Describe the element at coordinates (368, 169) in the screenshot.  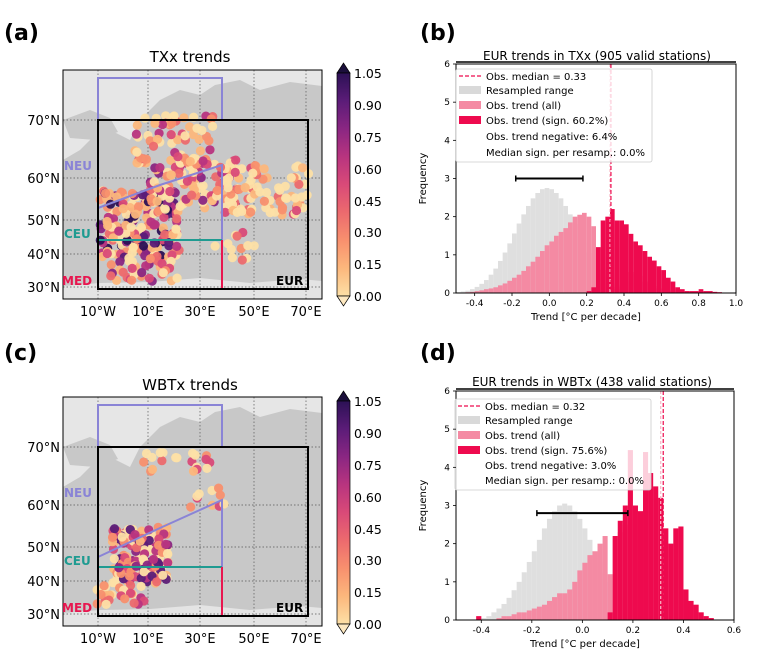
I see `colorbar-tick: 0.60` at that location.